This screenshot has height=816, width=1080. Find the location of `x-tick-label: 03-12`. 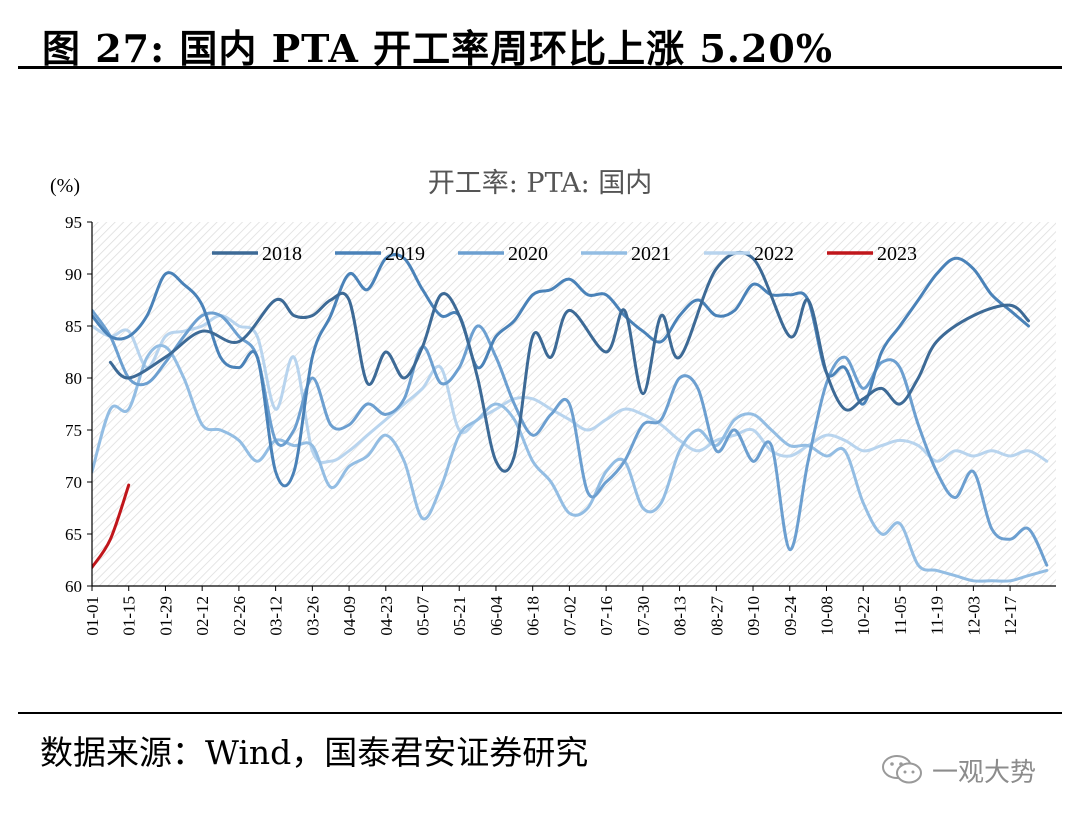

x-tick-label: 03-12 is located at coordinates (276, 616).